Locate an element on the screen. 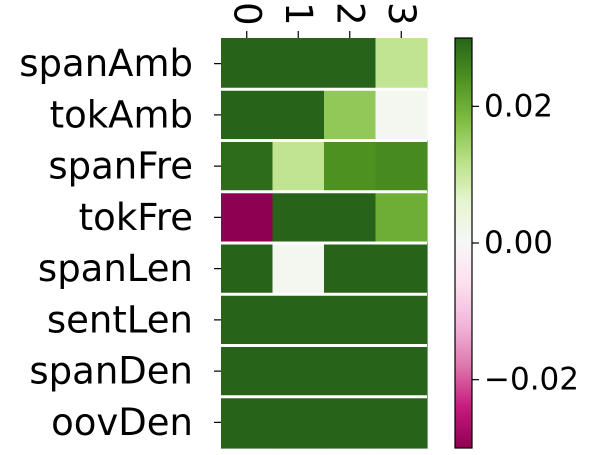 Image resolution: width=590 pixels, height=455 pixels. colorbar-tick-label: −0.02 is located at coordinates (531, 380).